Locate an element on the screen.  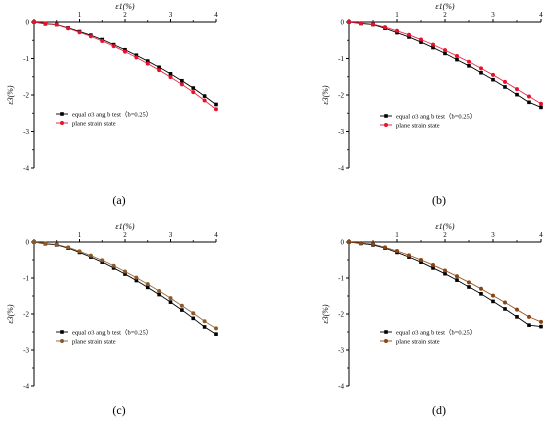
panel-label: (b) is located at coordinates (439, 200).